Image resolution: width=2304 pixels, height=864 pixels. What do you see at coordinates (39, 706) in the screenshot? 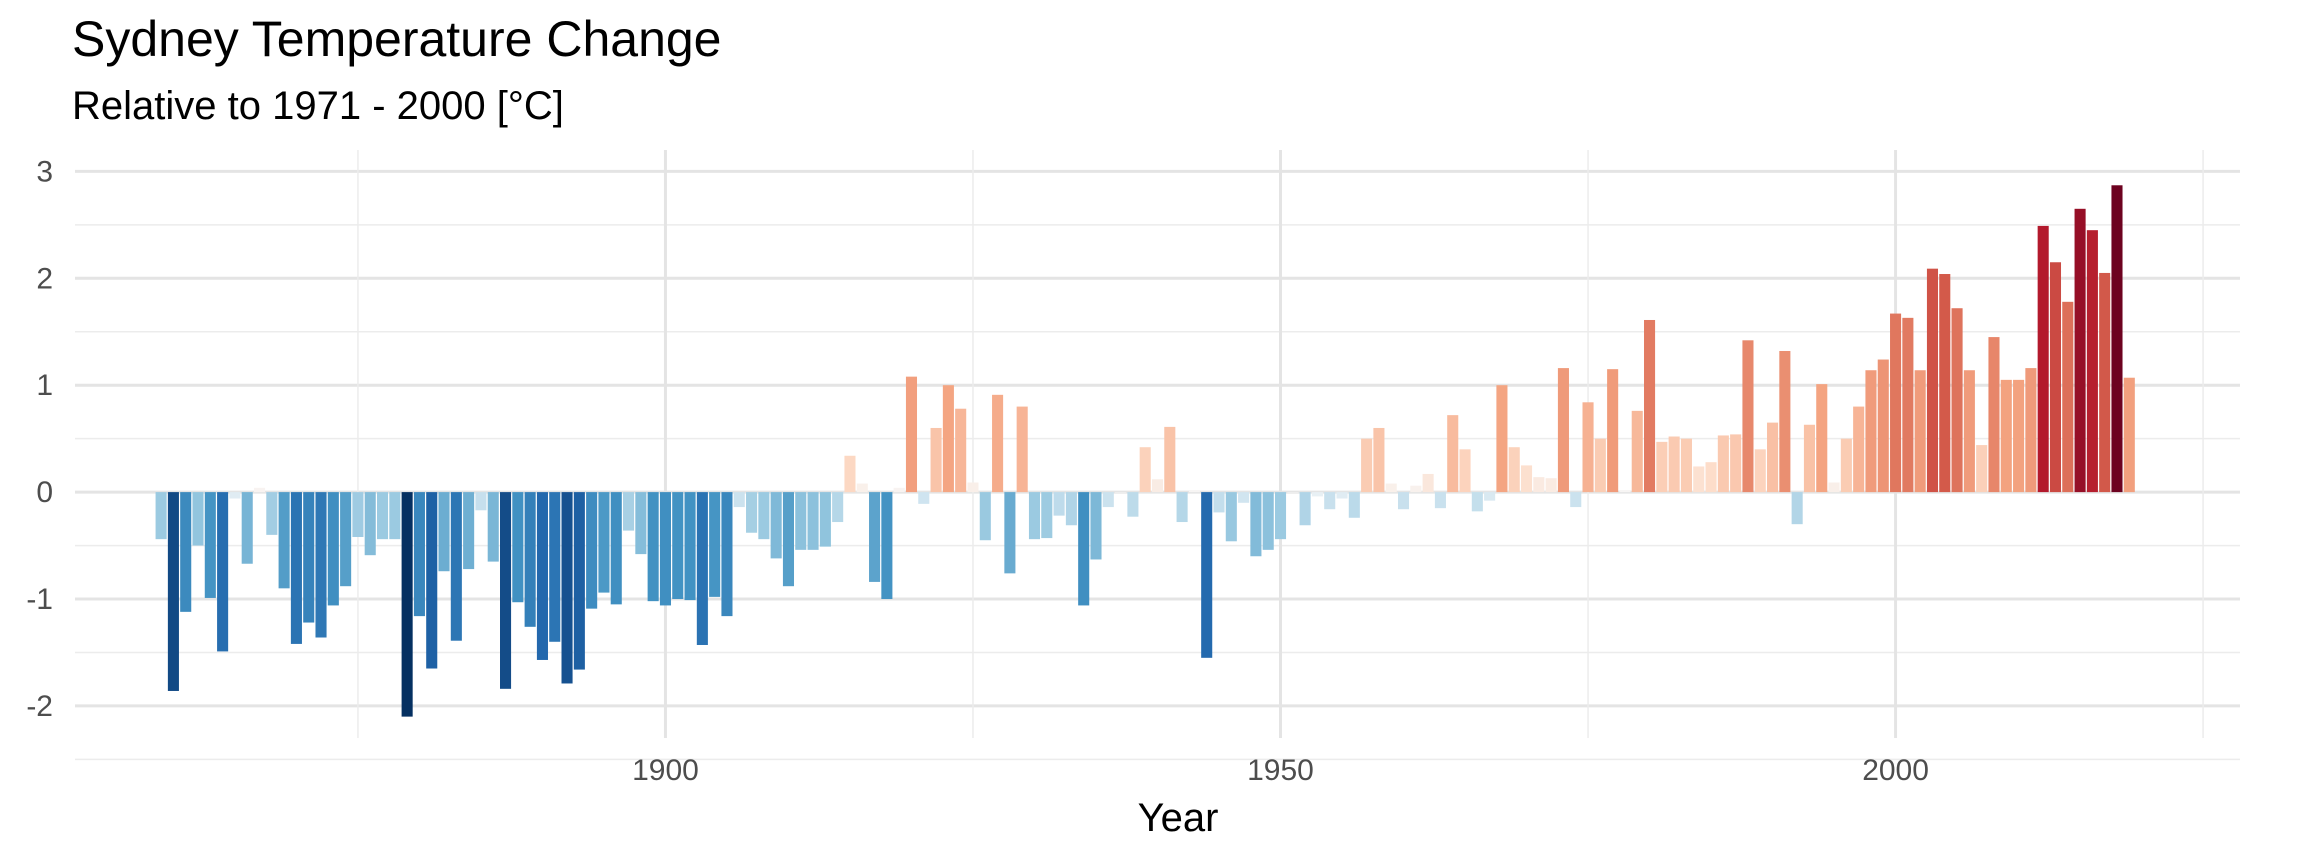
I see `y-tick-label: -2` at bounding box center [39, 706].